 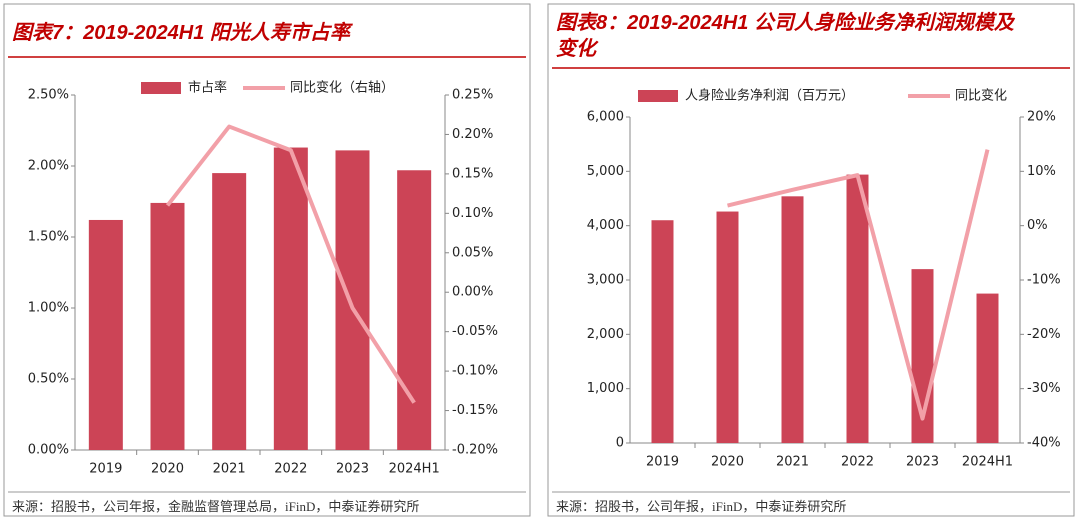 I want to click on y2-tick-label: -0.10%, so click(x=475, y=371).